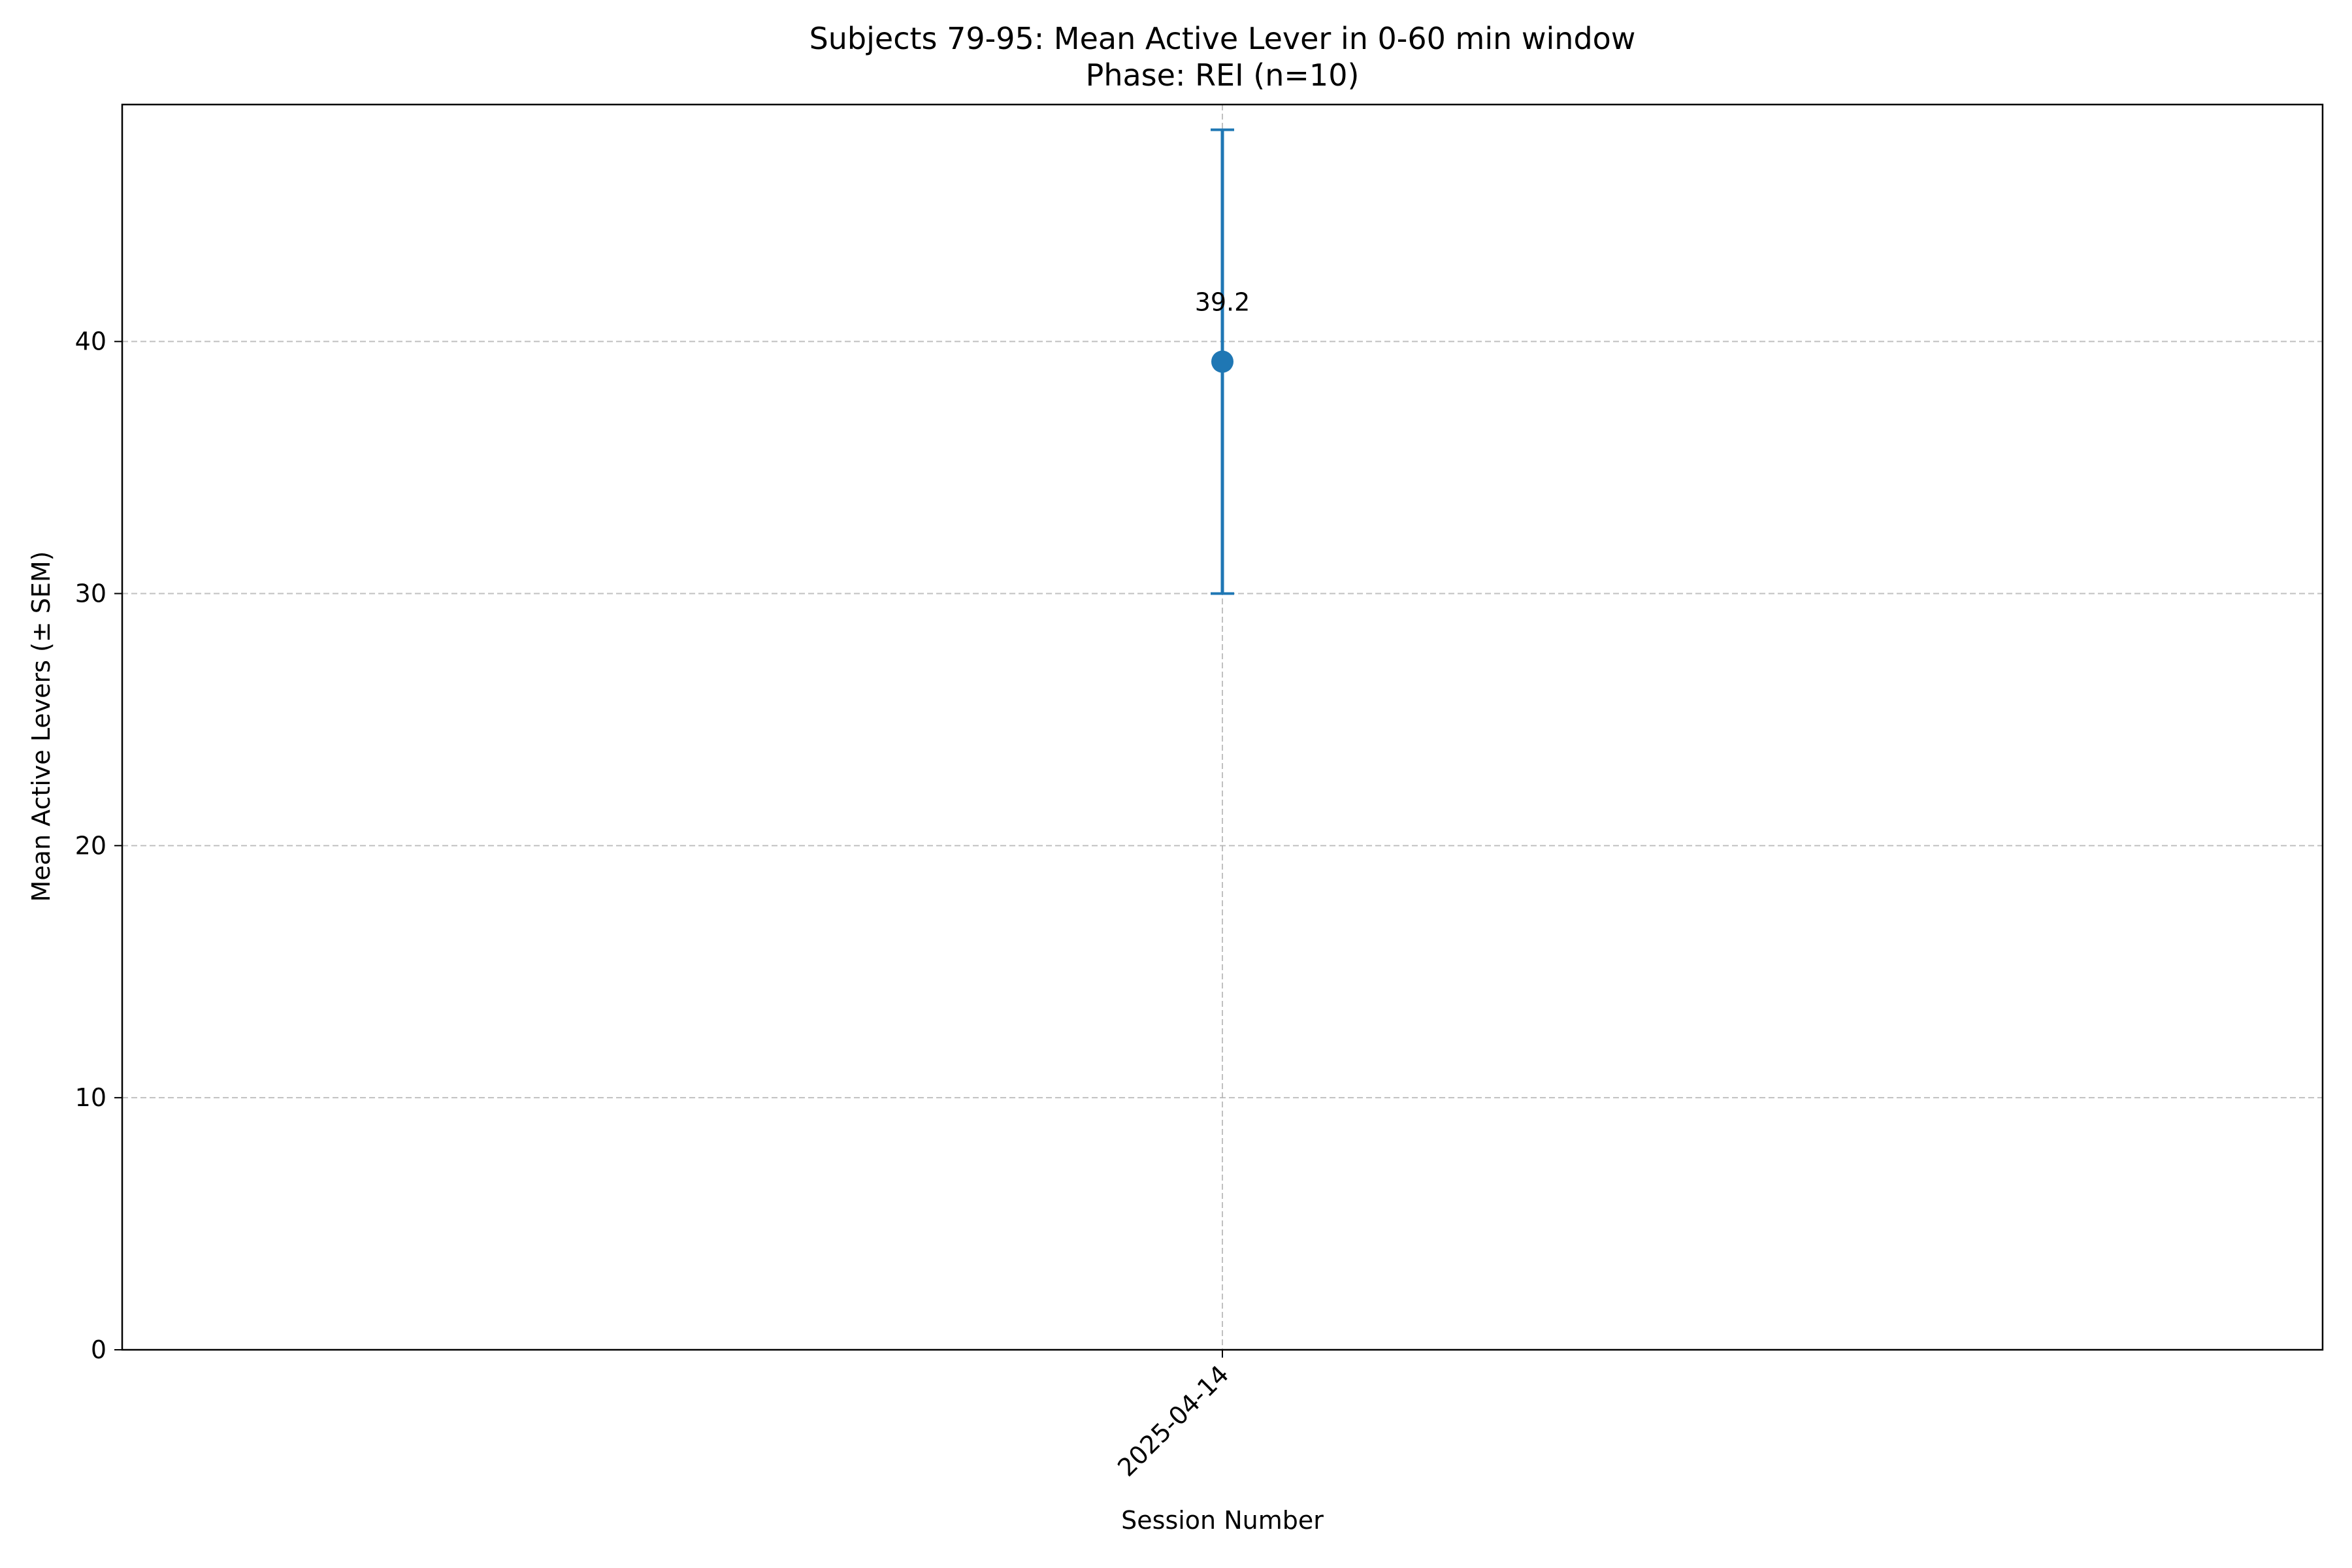  I want to click on y-tick-label: 30, so click(90, 594).